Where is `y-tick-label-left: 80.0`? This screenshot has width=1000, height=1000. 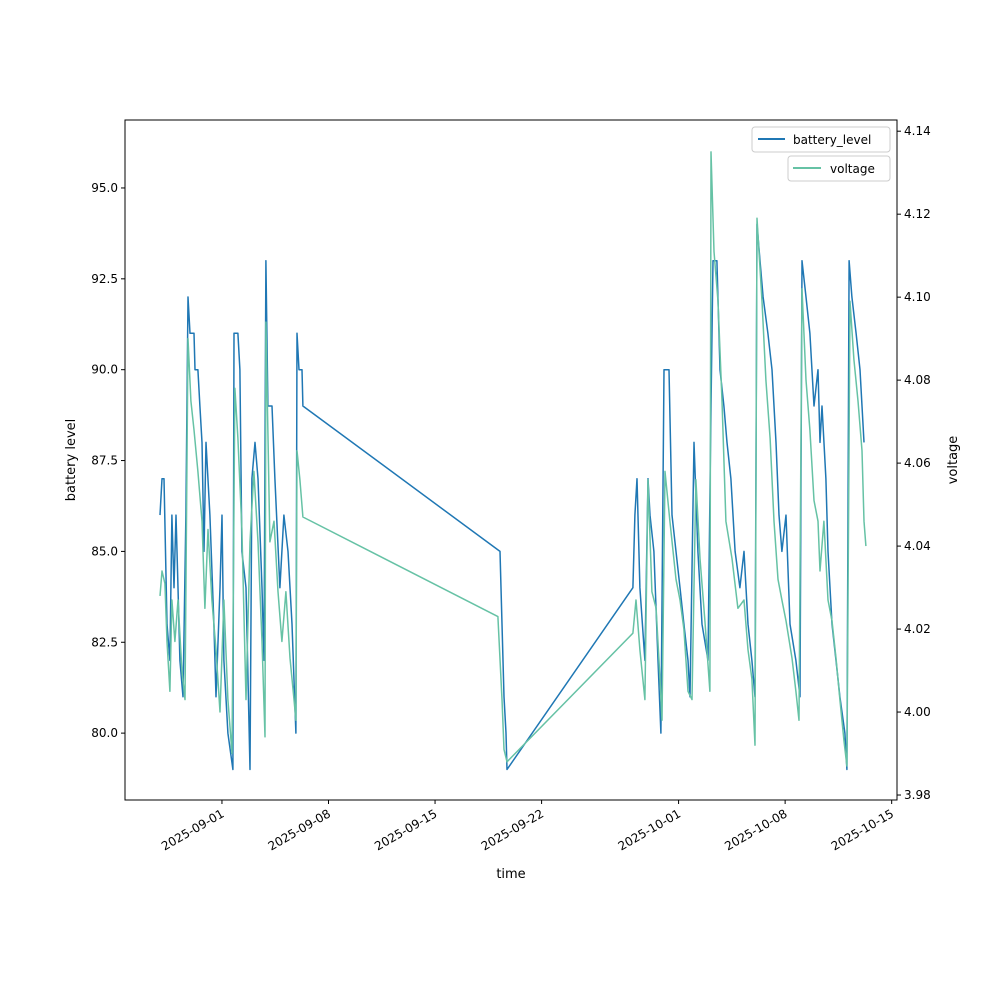
y-tick-label-left: 80.0 is located at coordinates (104, 733).